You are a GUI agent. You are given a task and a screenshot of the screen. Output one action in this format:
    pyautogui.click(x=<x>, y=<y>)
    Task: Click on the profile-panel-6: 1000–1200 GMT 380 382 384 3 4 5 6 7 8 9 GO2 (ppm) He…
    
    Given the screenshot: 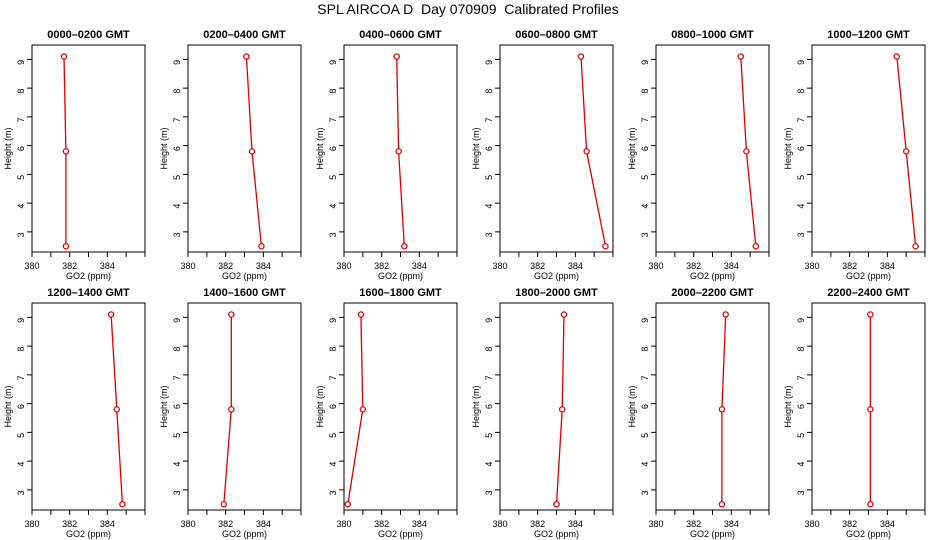 What is the action you would take?
    pyautogui.click(x=854, y=155)
    